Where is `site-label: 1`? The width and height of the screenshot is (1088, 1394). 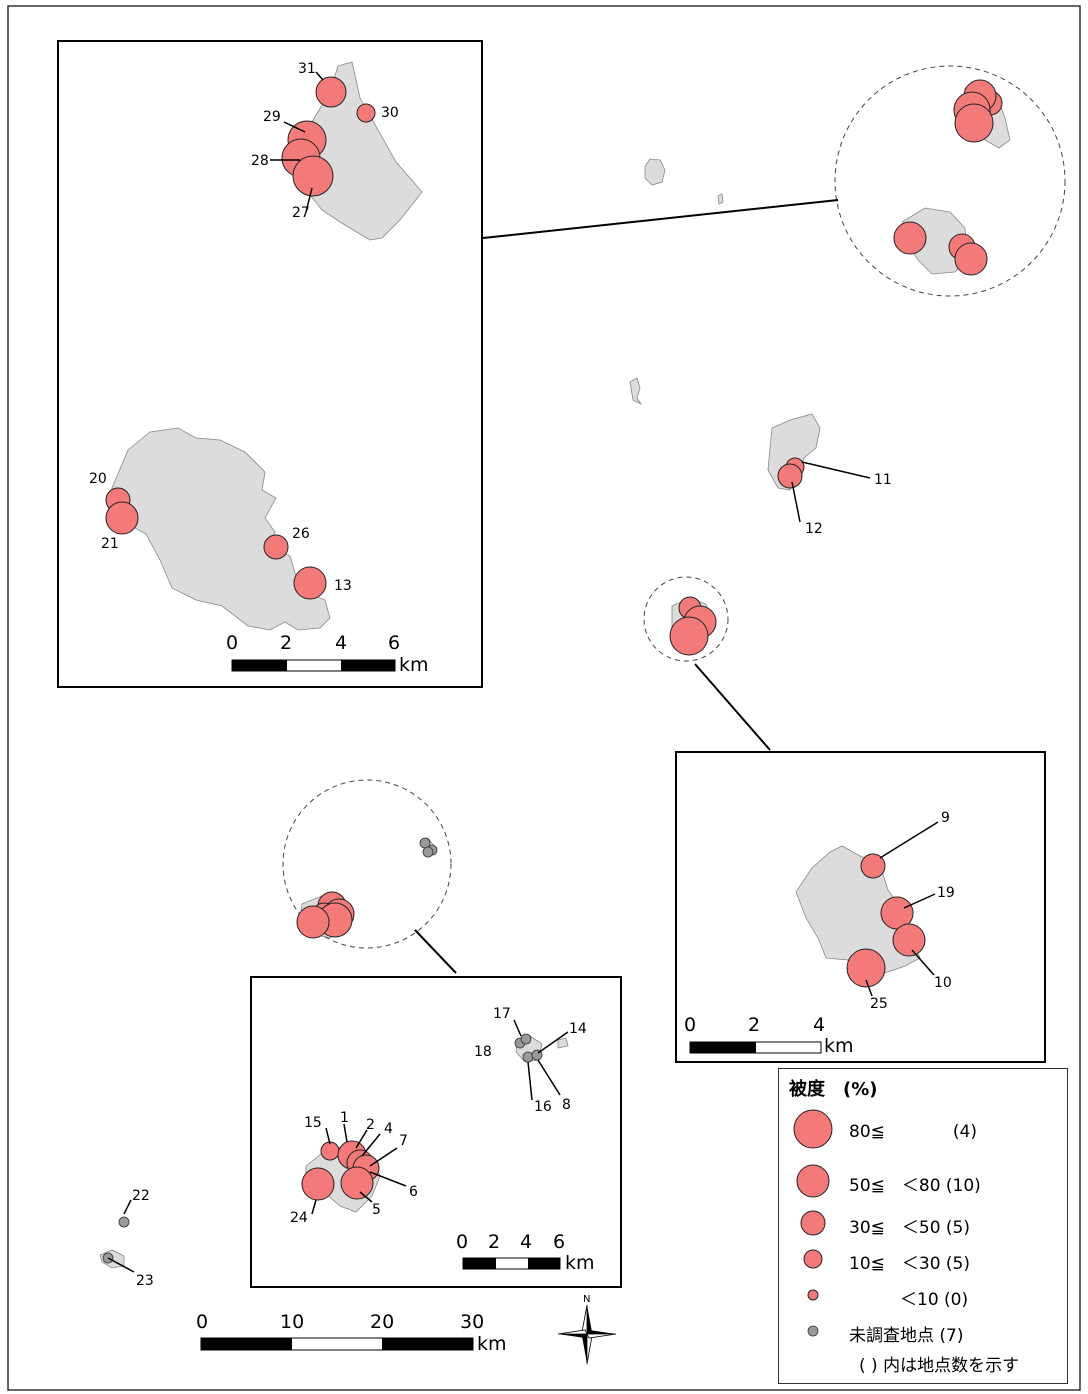
site-label: 1 is located at coordinates (344, 1118).